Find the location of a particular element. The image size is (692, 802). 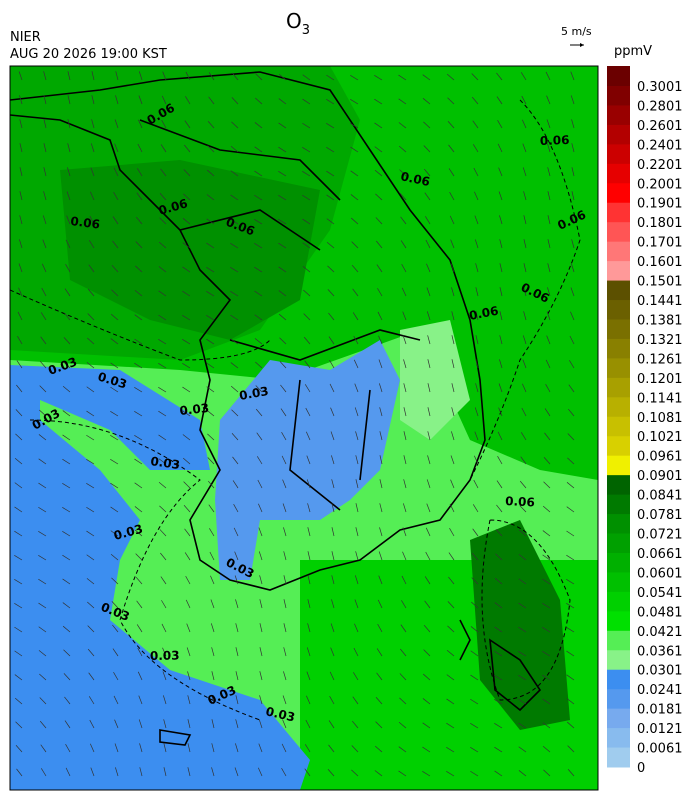

colorbar-label: 0.1801 is located at coordinates (660, 223).